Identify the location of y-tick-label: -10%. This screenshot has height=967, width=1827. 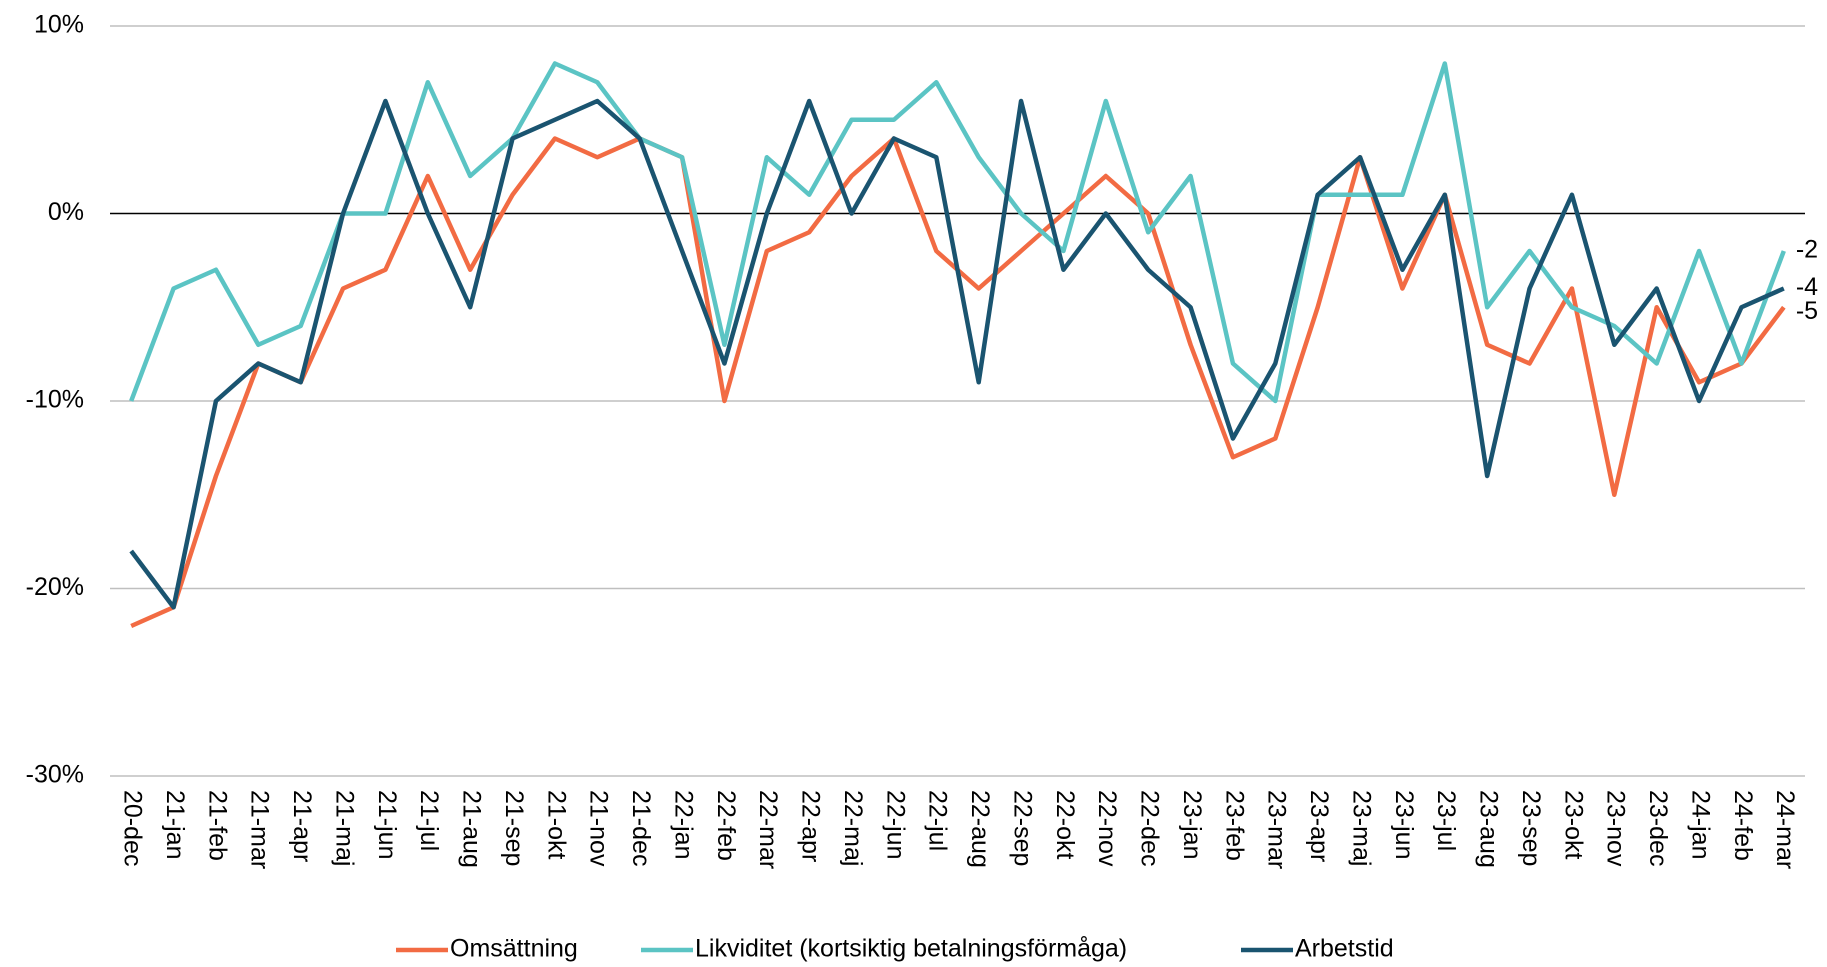
(55, 400).